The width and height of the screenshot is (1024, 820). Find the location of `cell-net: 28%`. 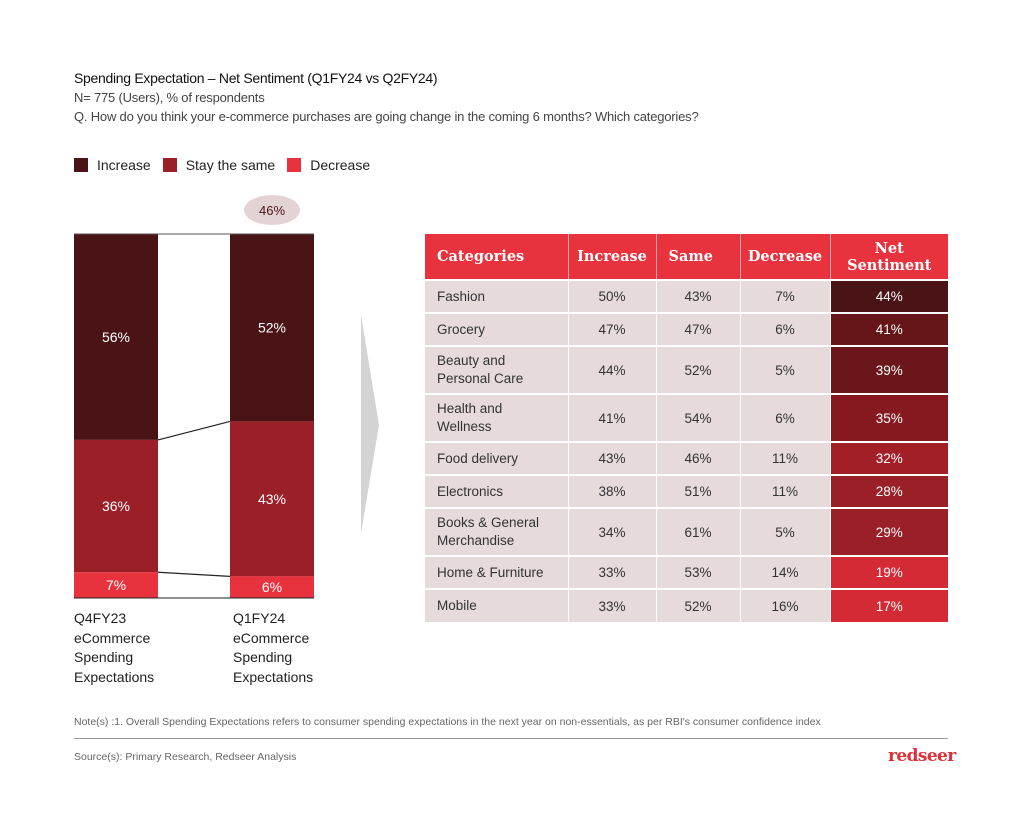

cell-net: 28% is located at coordinates (889, 491).